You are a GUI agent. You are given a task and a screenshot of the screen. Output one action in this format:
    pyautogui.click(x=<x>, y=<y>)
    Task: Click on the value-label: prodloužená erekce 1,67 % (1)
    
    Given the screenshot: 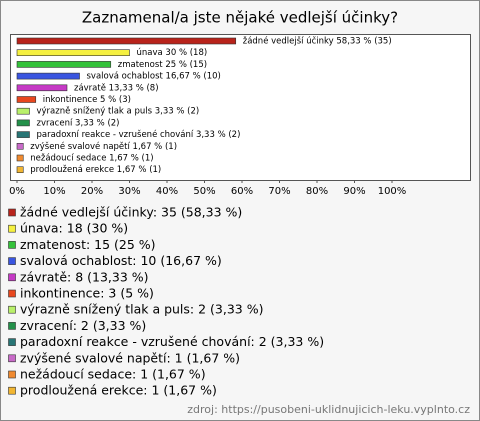 What is the action you would take?
    pyautogui.click(x=95, y=170)
    